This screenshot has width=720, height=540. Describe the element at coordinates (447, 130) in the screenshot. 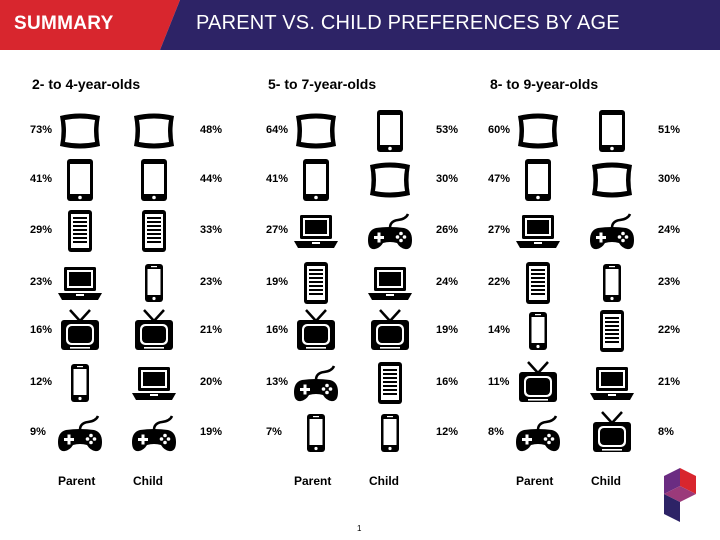

I see `child-percentage: 53%` at that location.